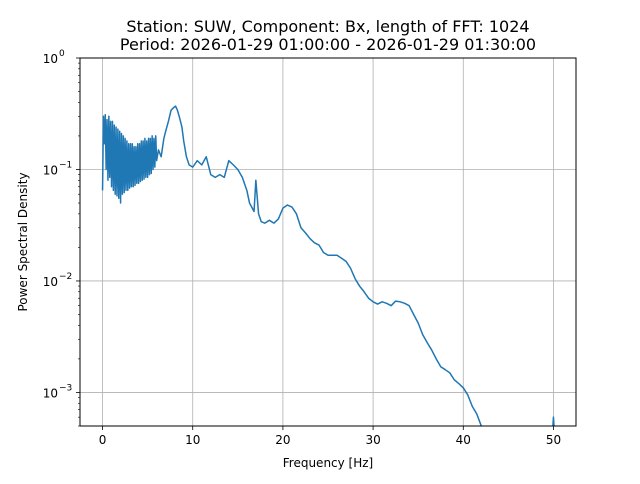 The height and width of the screenshot is (484, 640). Describe the element at coordinates (65, 388) in the screenshot. I see `y-tick-exponent: −3` at that location.